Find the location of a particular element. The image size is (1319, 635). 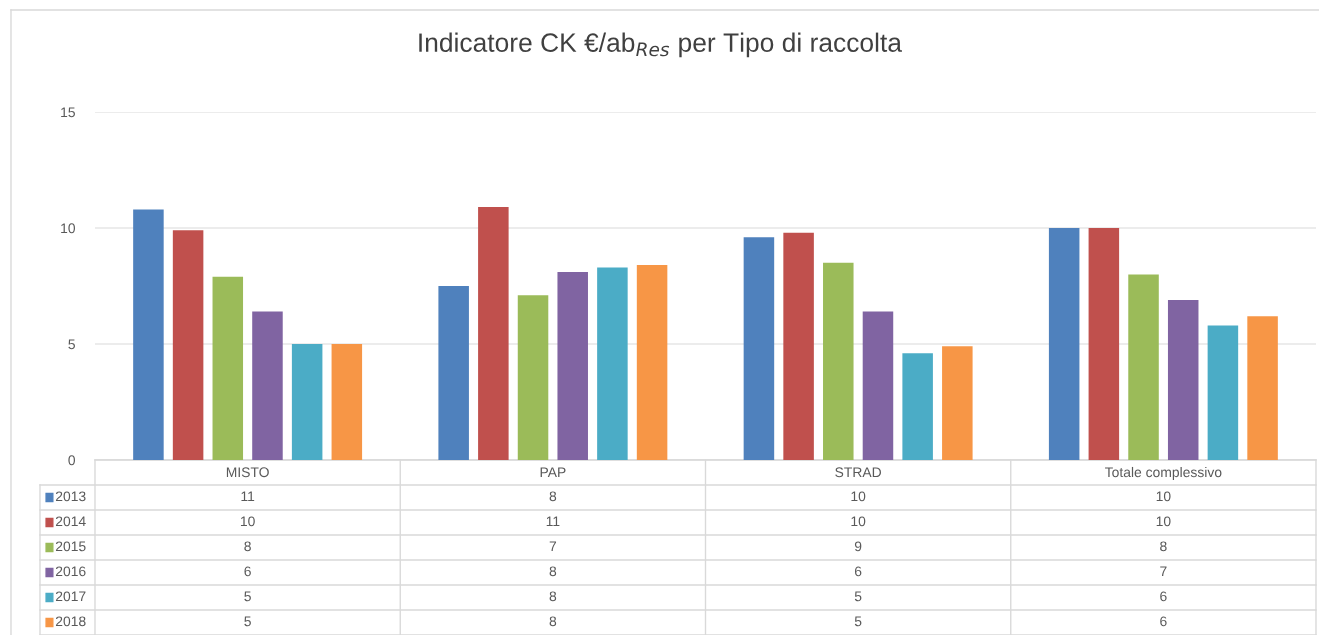

y-tick-label: 5 is located at coordinates (71, 344).